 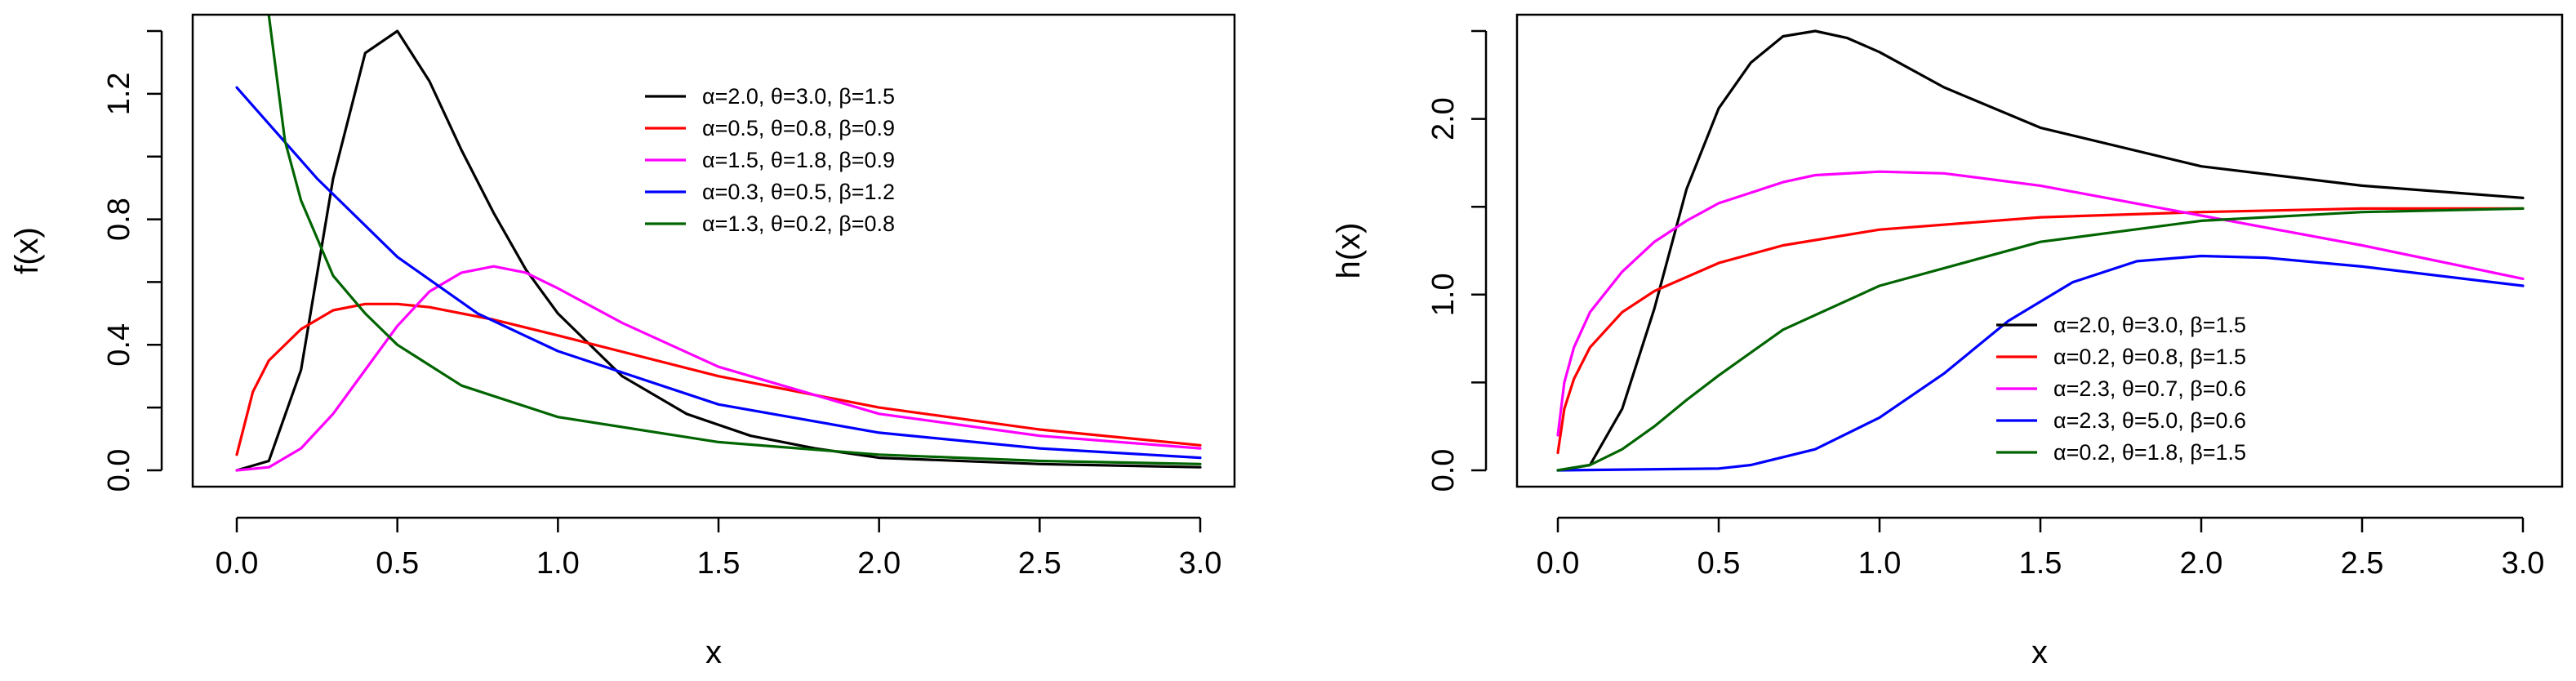 I want to click on legend-label: α=2.3, θ=5.0, β=0.6, so click(x=2149, y=421).